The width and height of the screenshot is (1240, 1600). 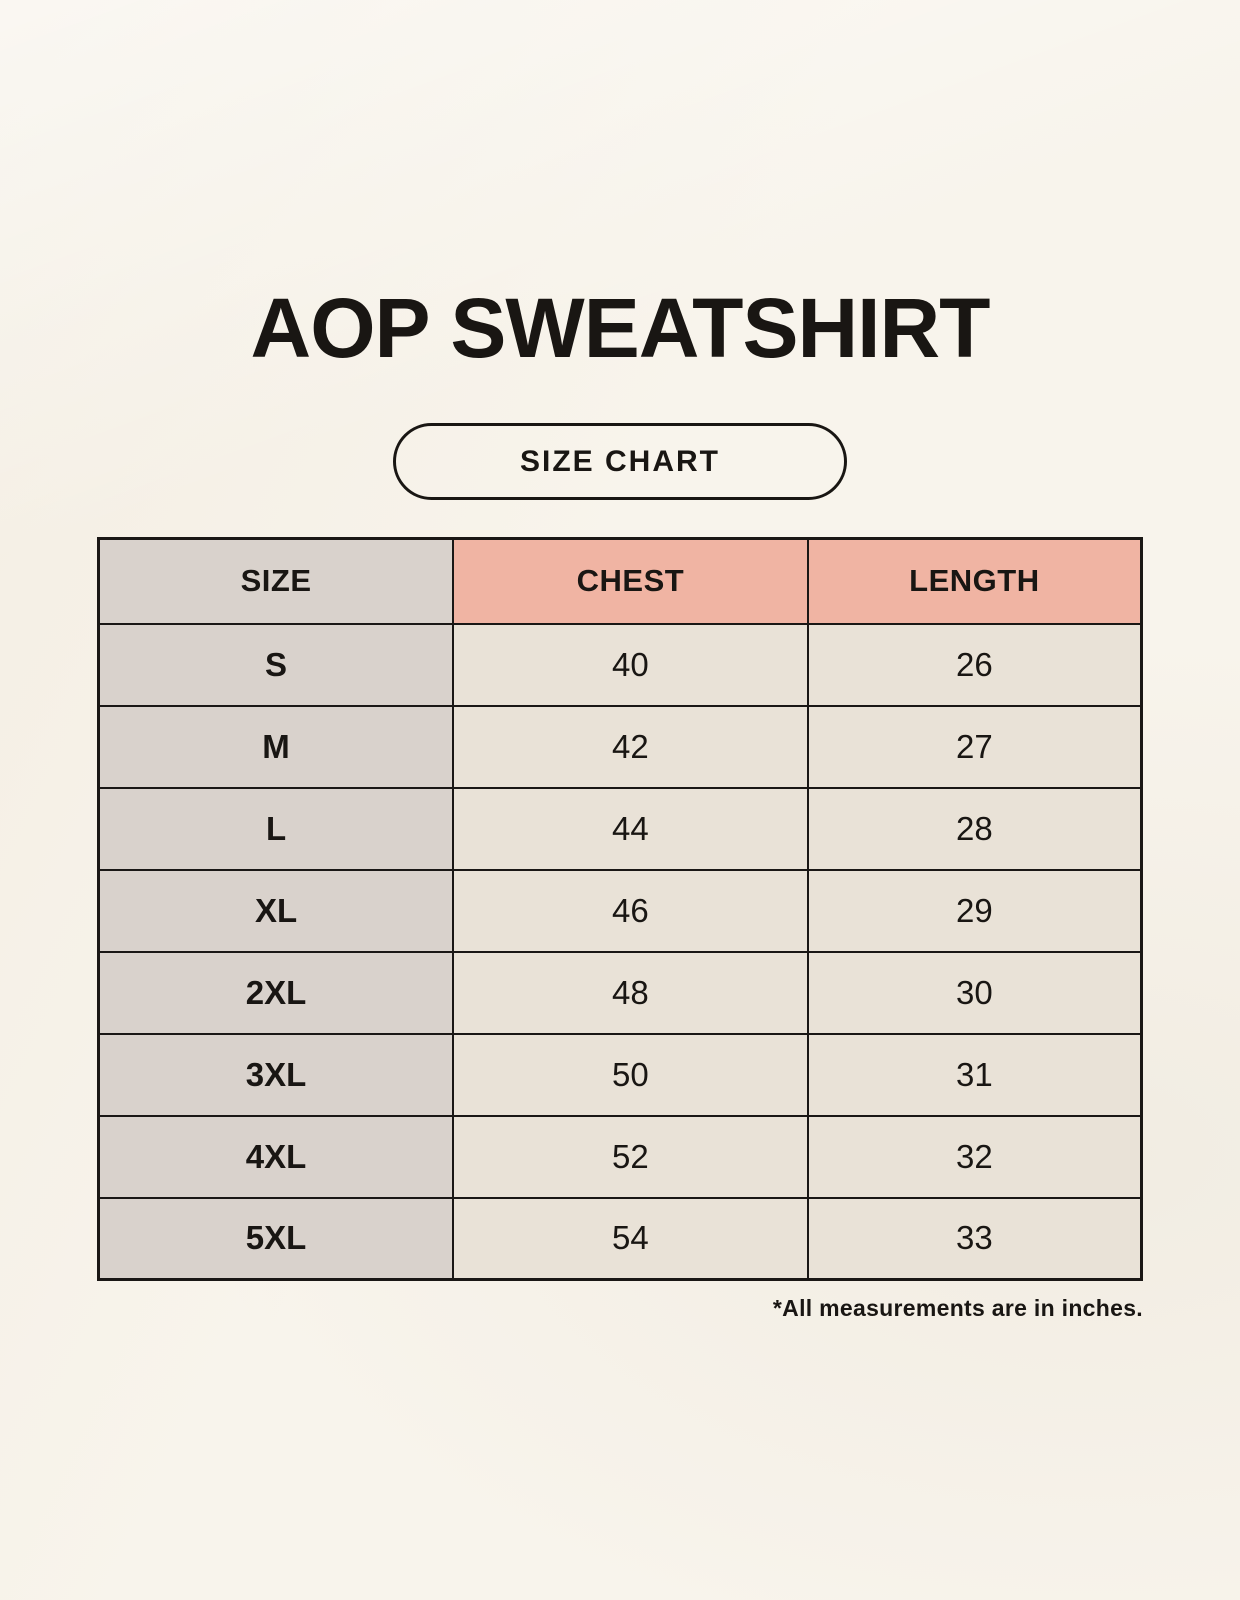 What do you see at coordinates (276, 746) in the screenshot?
I see `size-label: M` at bounding box center [276, 746].